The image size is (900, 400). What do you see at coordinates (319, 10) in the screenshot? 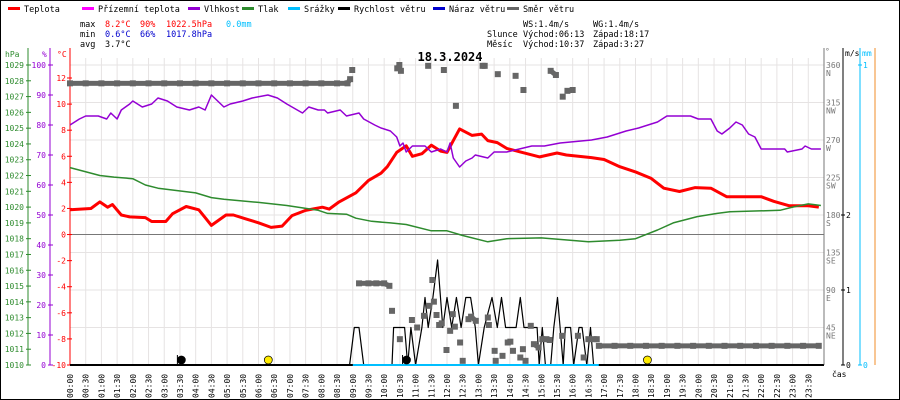
I see `legend-item: Srážky` at bounding box center [319, 10].